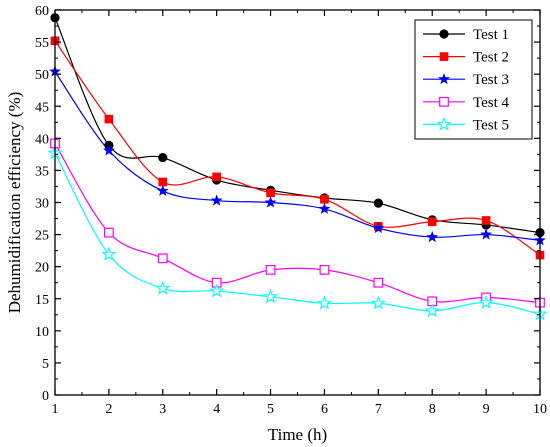 This screenshot has width=550, height=447. I want to click on legend-label-test-4: Test 4, so click(491, 103).